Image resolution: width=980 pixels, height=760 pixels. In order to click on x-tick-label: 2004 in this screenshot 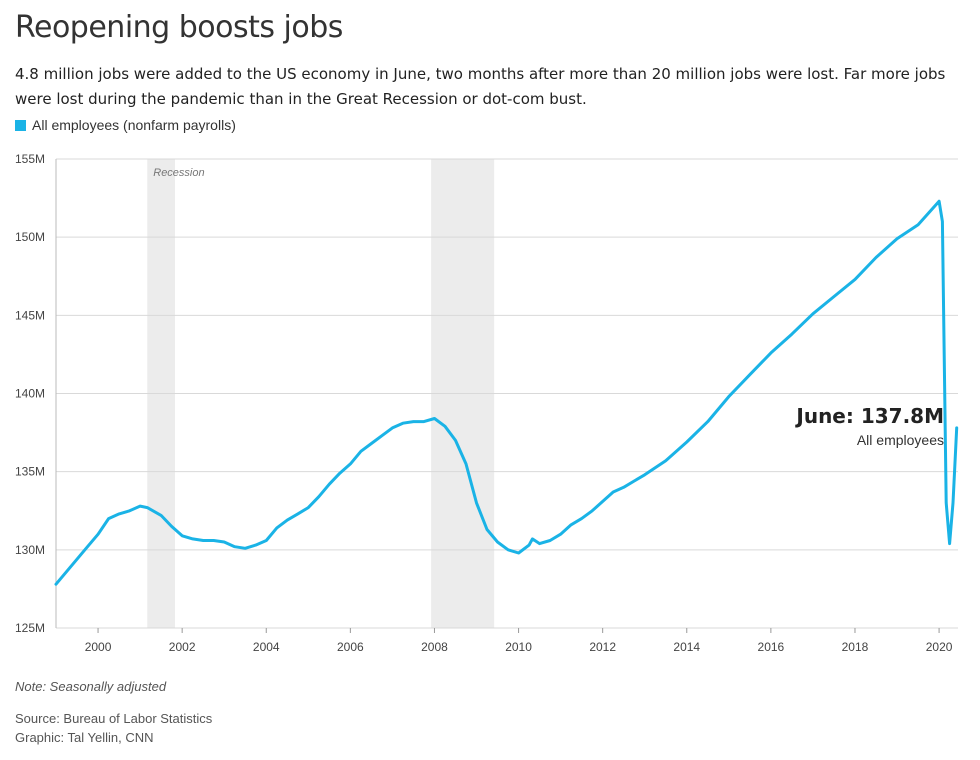, I will do `click(266, 647)`.